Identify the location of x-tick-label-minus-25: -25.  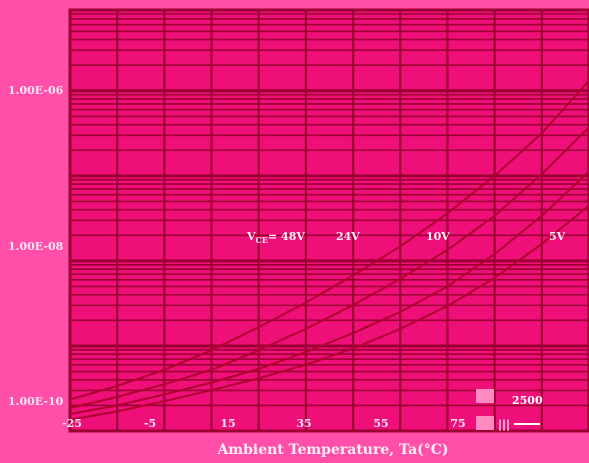
(72, 423).